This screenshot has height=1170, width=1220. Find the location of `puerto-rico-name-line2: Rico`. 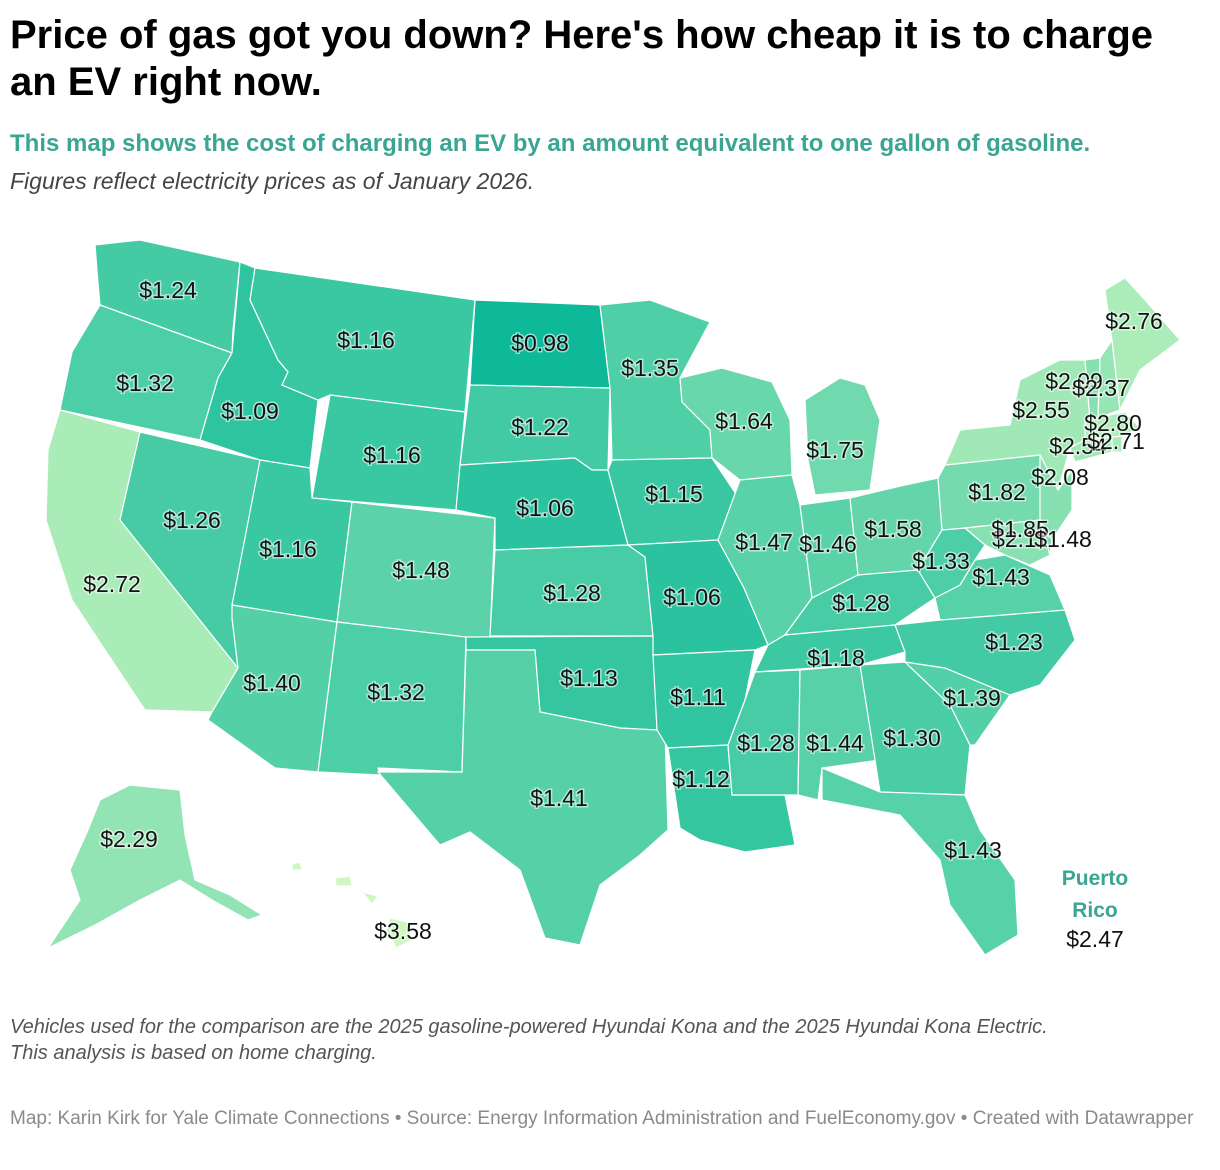

puerto-rico-name-line2: Rico is located at coordinates (1095, 910).